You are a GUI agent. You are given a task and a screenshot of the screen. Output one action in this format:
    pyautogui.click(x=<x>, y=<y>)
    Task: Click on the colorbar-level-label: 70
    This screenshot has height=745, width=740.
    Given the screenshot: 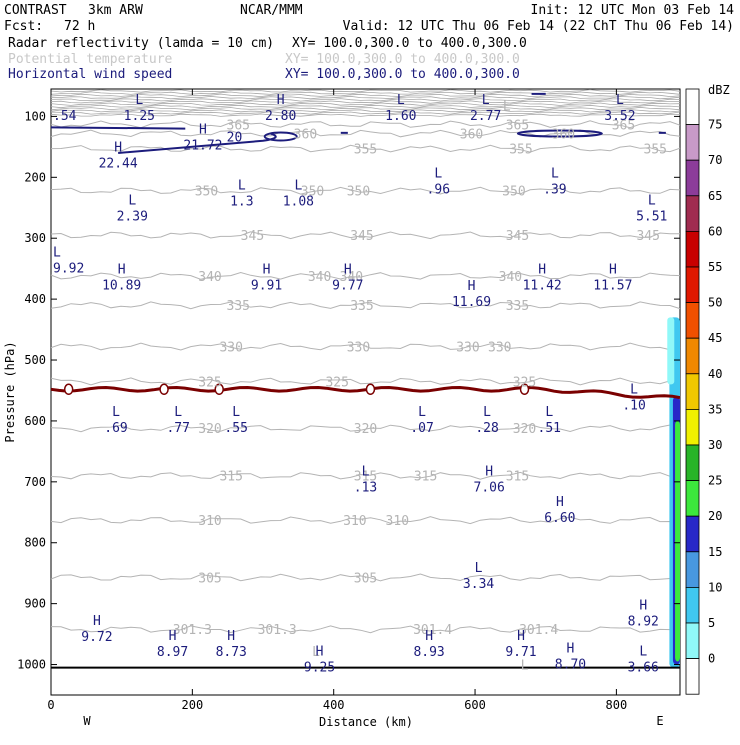 What is the action you would take?
    pyautogui.click(x=715, y=160)
    